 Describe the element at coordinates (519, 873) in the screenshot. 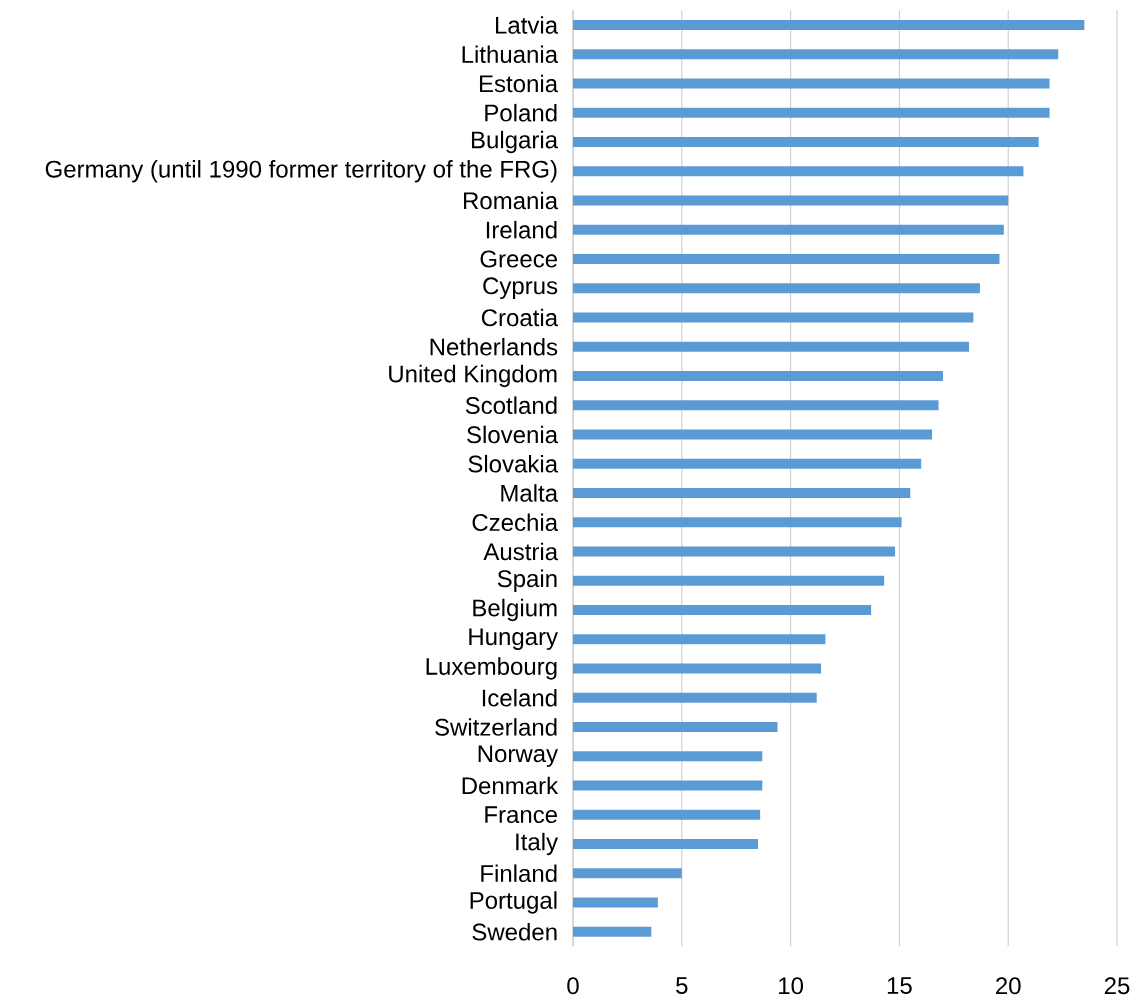

I see `y-tick-label: Finland` at that location.